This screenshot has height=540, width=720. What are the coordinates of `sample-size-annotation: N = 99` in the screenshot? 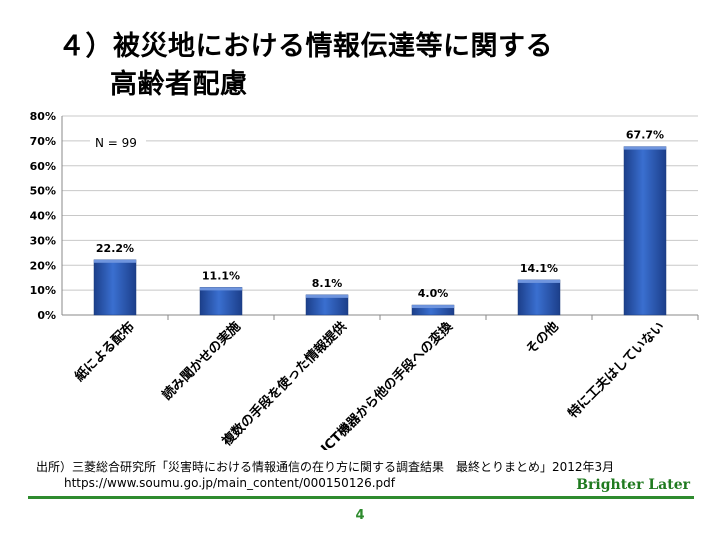 It's located at (116, 143).